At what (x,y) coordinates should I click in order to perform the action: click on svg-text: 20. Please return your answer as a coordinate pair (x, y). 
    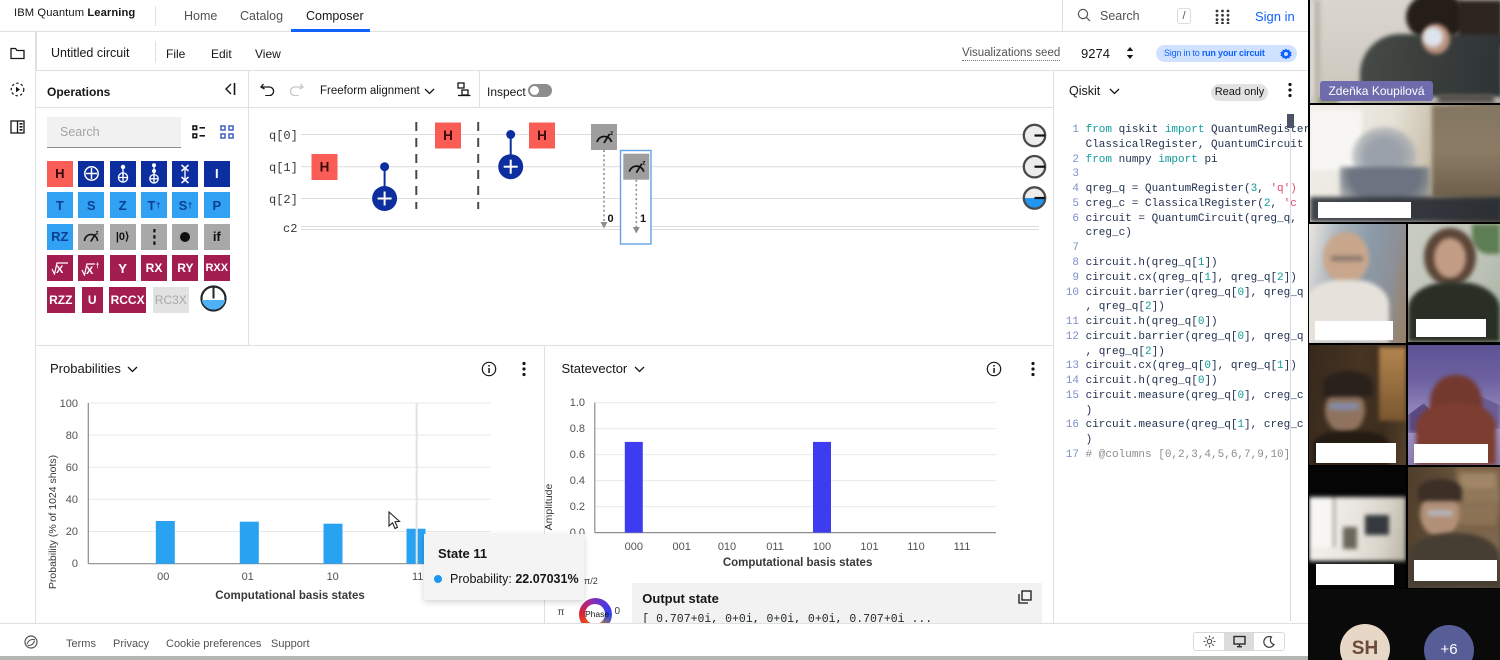
    Looking at the image, I should click on (72, 532).